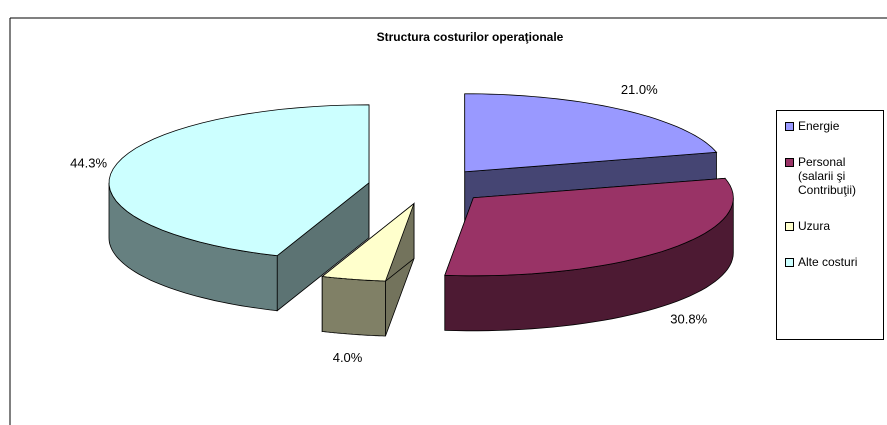 Image resolution: width=887 pixels, height=425 pixels. I want to click on slice-side, so click(353, 306).